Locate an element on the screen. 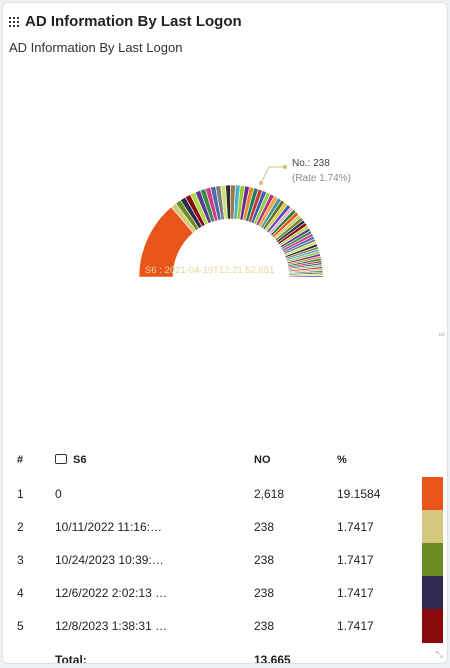  tooltip-rate: (Rate 1.74%) is located at coordinates (321, 178).